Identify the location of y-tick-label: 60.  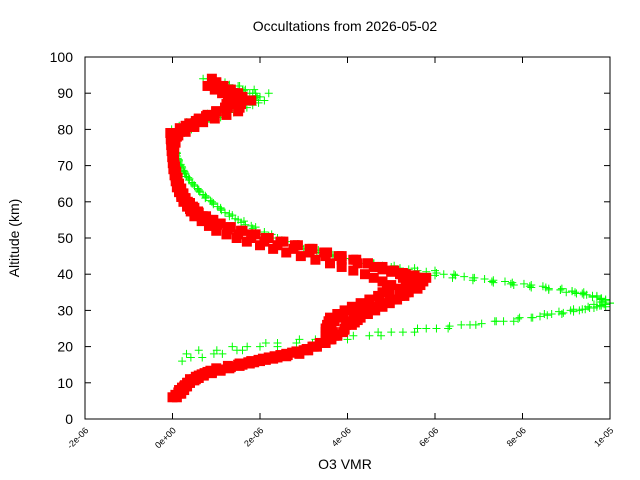
(65, 202).